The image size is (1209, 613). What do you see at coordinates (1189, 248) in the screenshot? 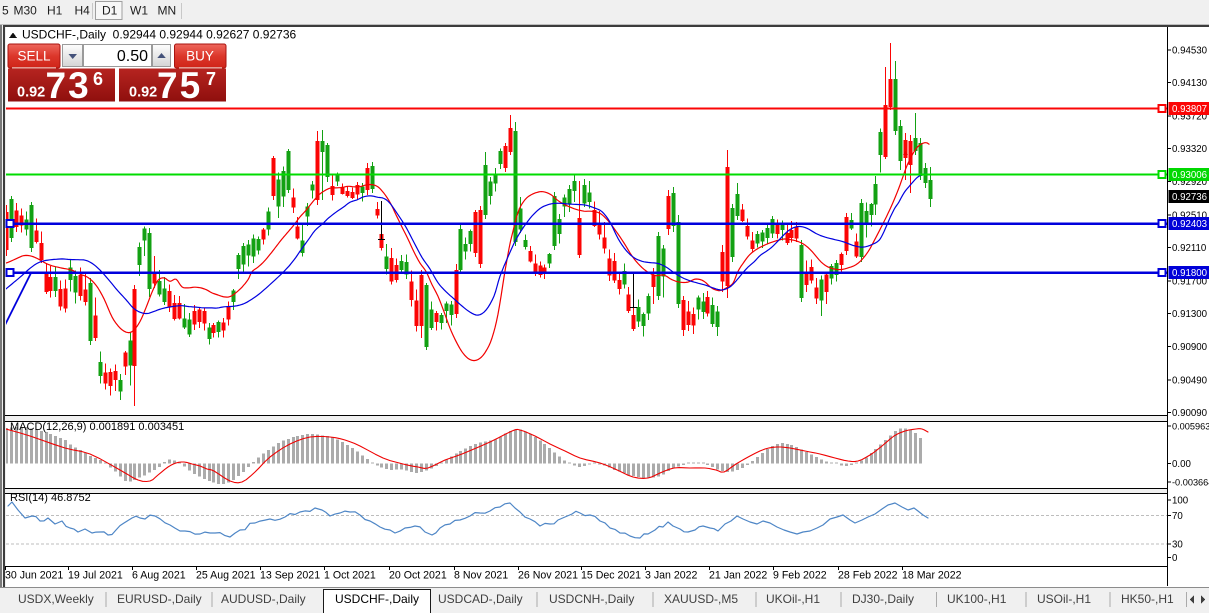
I see `svg-text: 0.92110` at bounding box center [1189, 248].